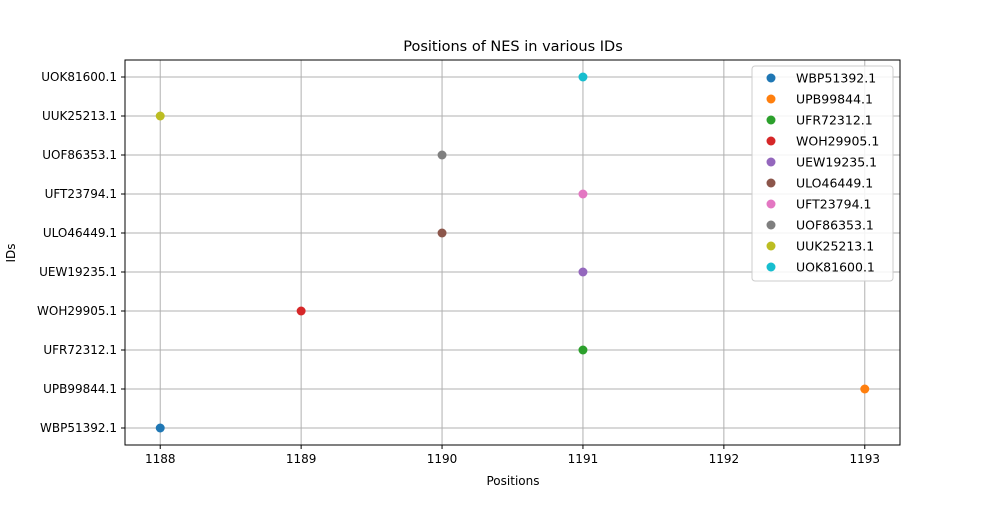  Describe the element at coordinates (835, 267) in the screenshot. I see `legend-label: UOK81600.1` at that location.